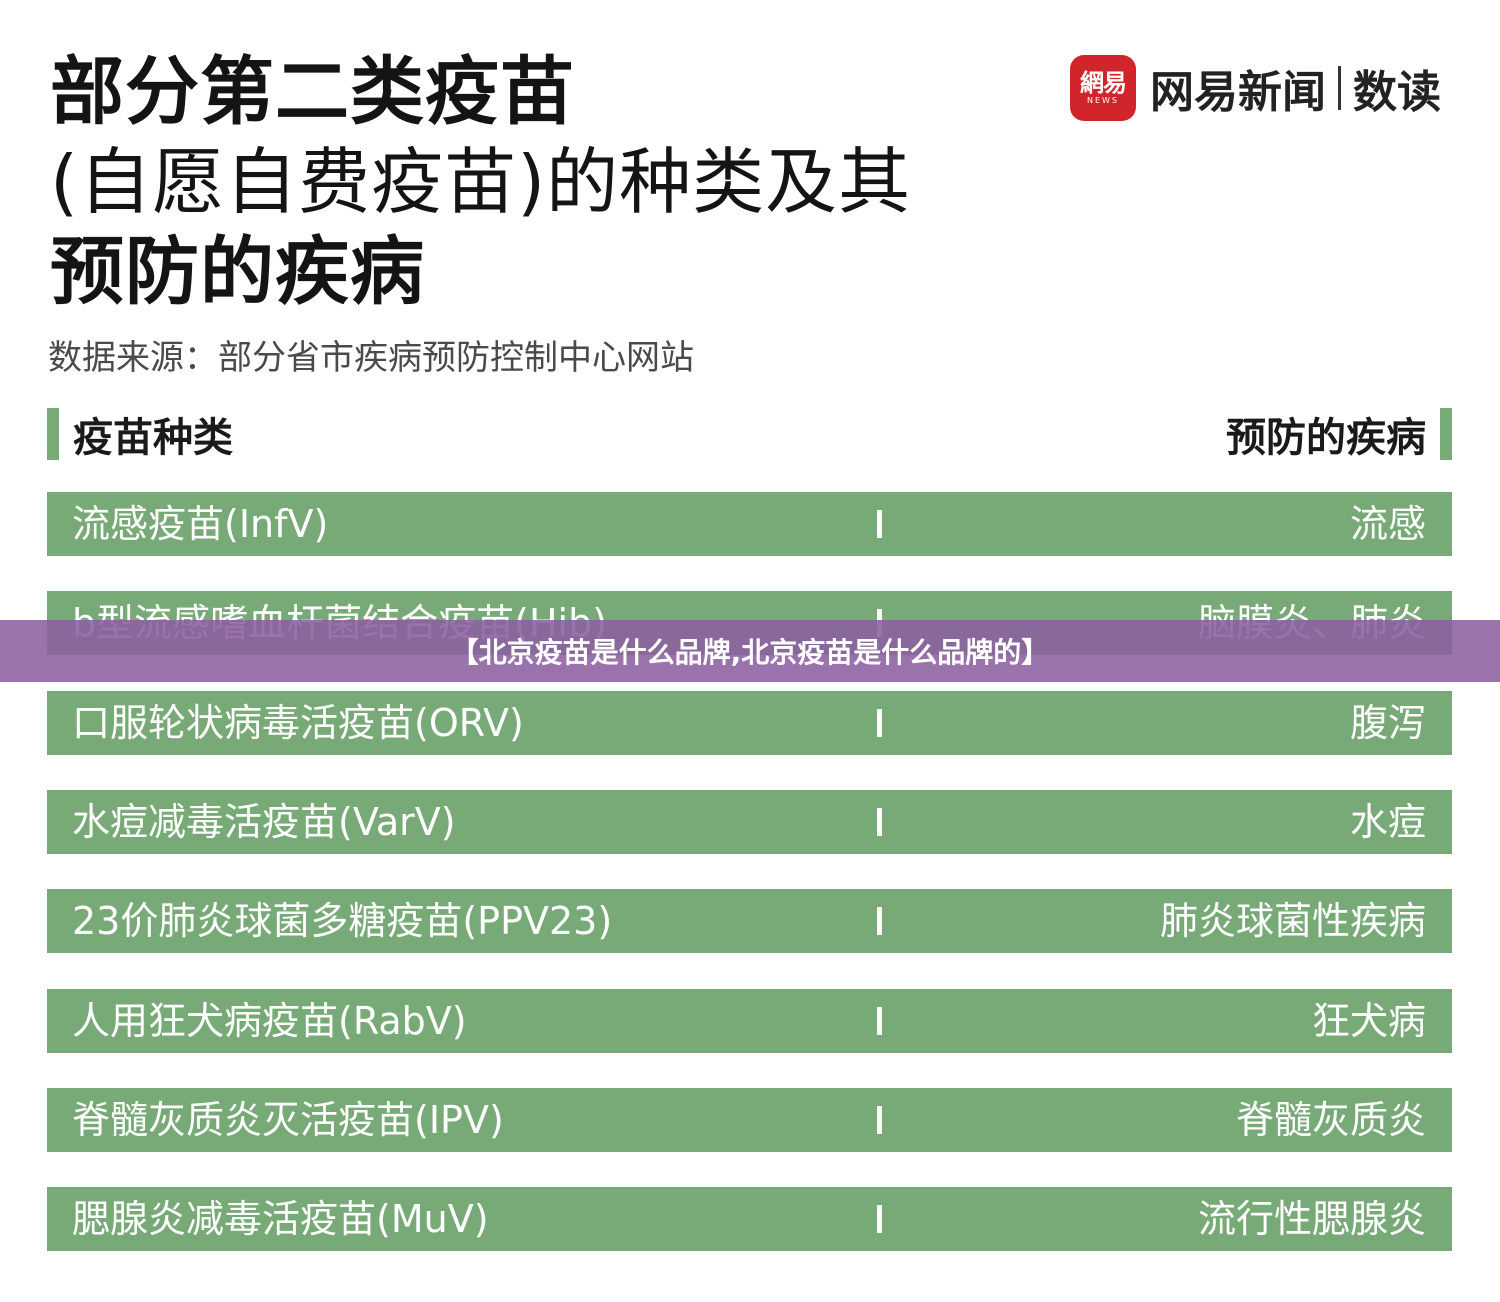 The width and height of the screenshot is (1500, 1302). Describe the element at coordinates (1330, 1120) in the screenshot. I see `disease-name: 脊髓灰质炎` at that location.